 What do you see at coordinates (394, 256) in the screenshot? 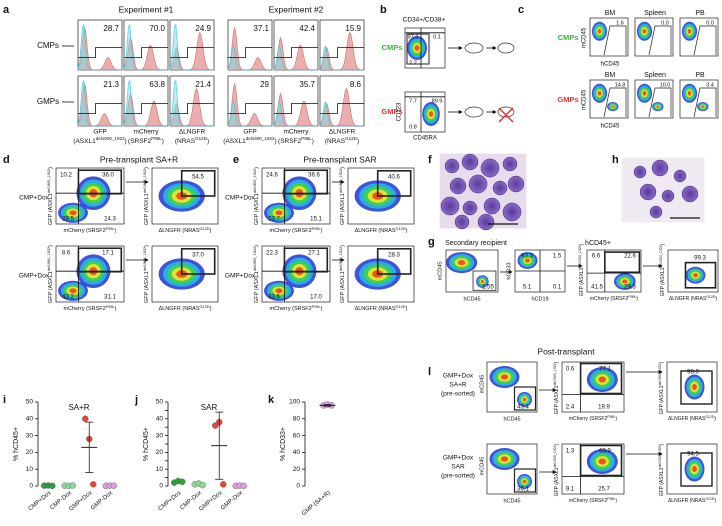
I see `label: 28.3` at bounding box center [394, 256].